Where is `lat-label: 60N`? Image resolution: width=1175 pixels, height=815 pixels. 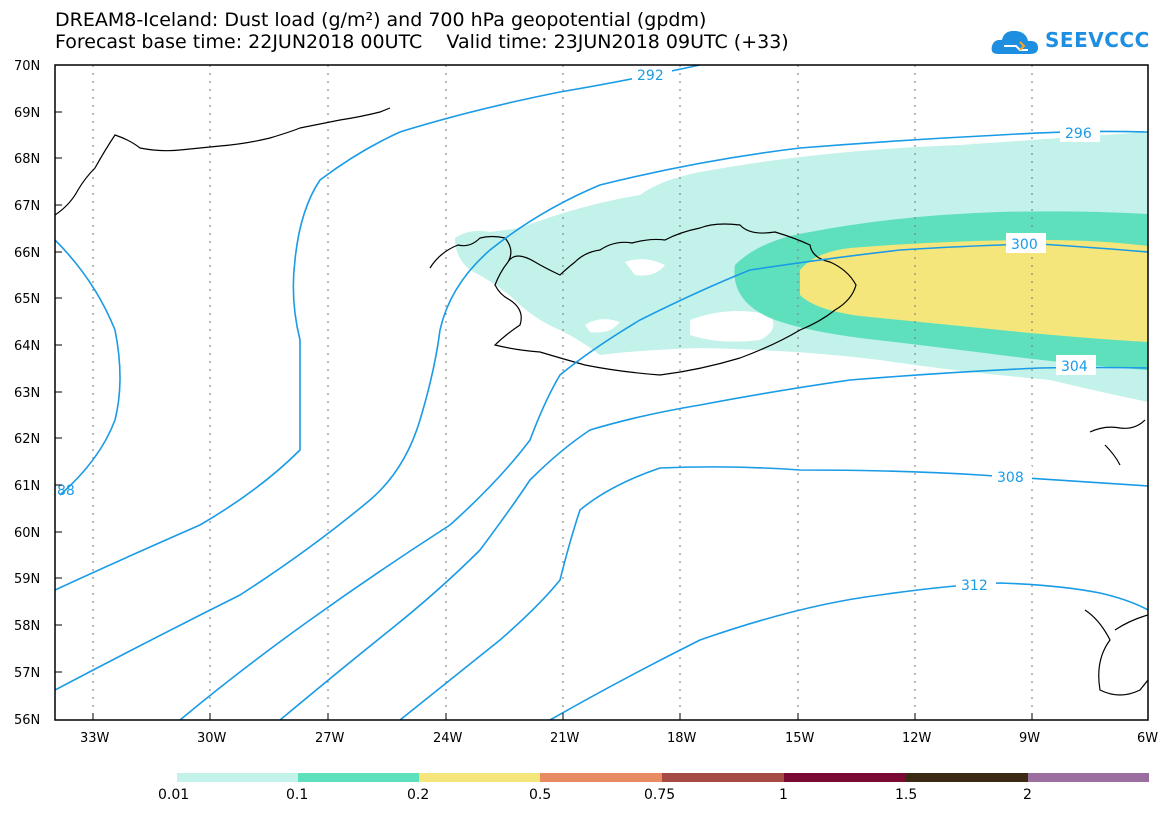
lat-label: 60N is located at coordinates (27, 533).